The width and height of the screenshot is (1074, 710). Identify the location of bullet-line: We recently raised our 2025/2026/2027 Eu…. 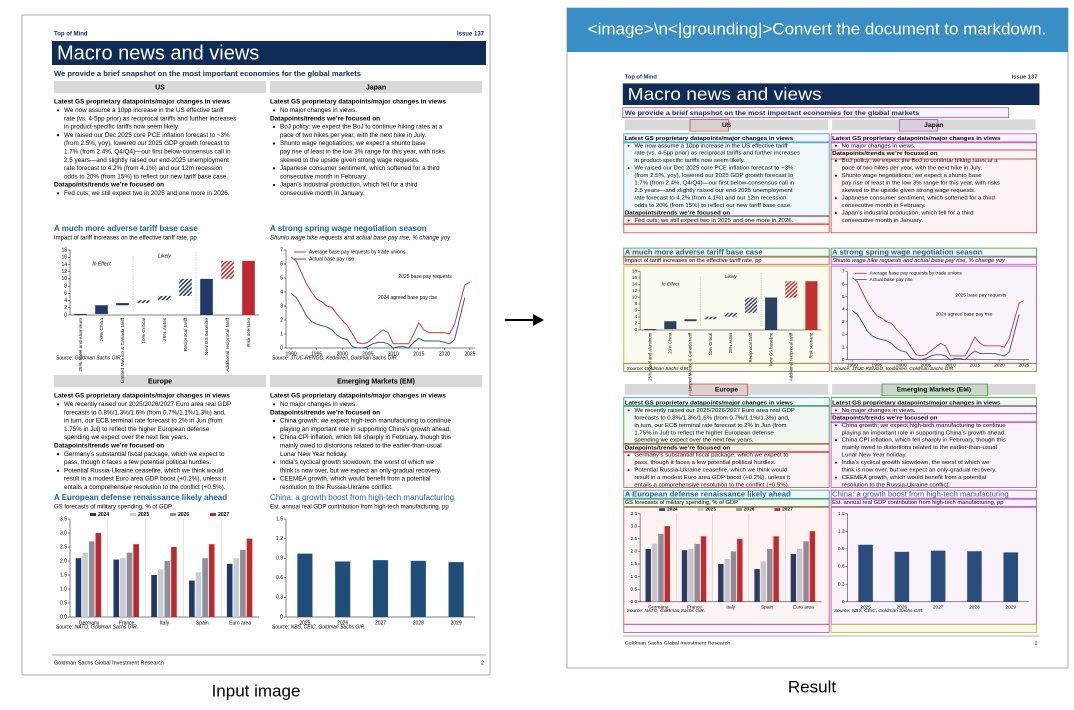
(714, 411).